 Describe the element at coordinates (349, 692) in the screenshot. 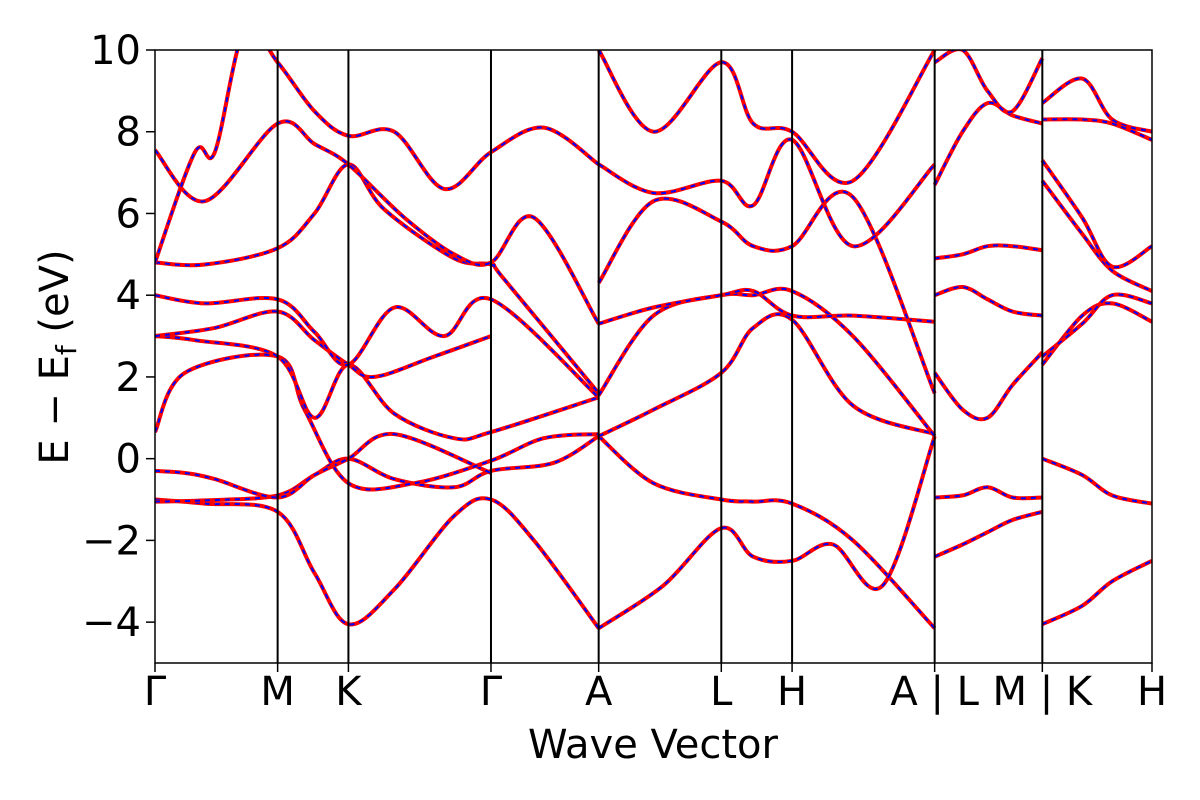

I see `x-tick-label: K` at that location.